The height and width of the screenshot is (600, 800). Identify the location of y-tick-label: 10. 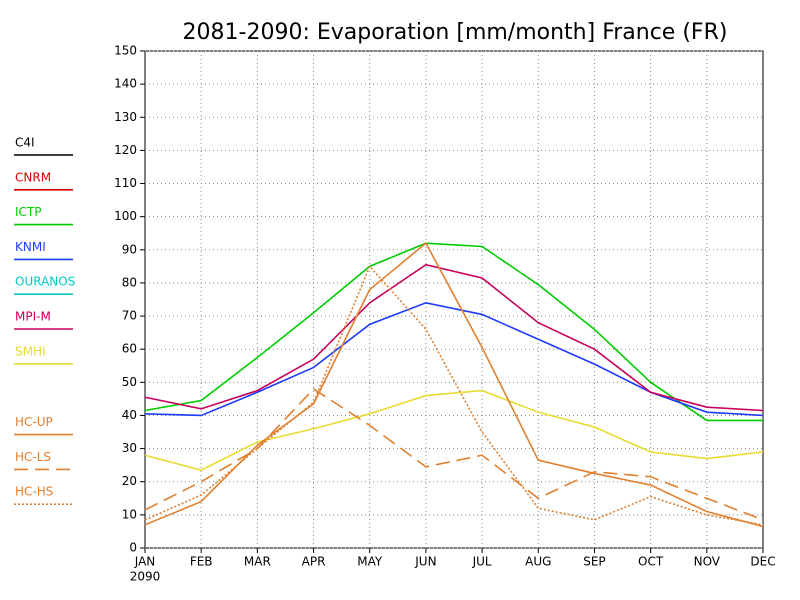
(129, 514).